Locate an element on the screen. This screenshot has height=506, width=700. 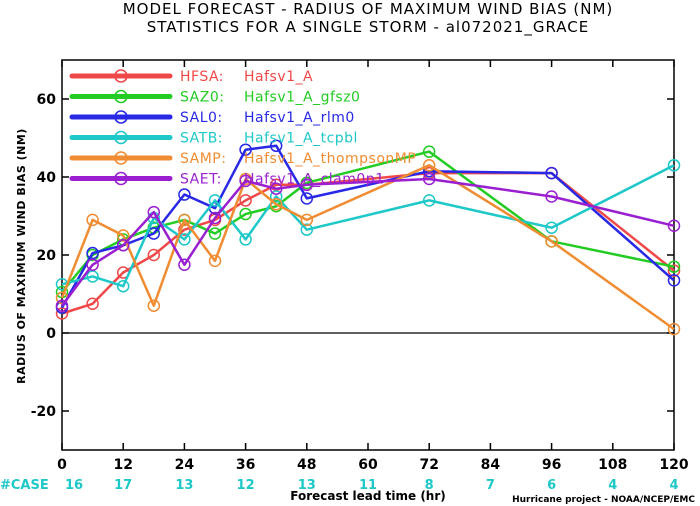
case-count: 7 is located at coordinates (490, 485).